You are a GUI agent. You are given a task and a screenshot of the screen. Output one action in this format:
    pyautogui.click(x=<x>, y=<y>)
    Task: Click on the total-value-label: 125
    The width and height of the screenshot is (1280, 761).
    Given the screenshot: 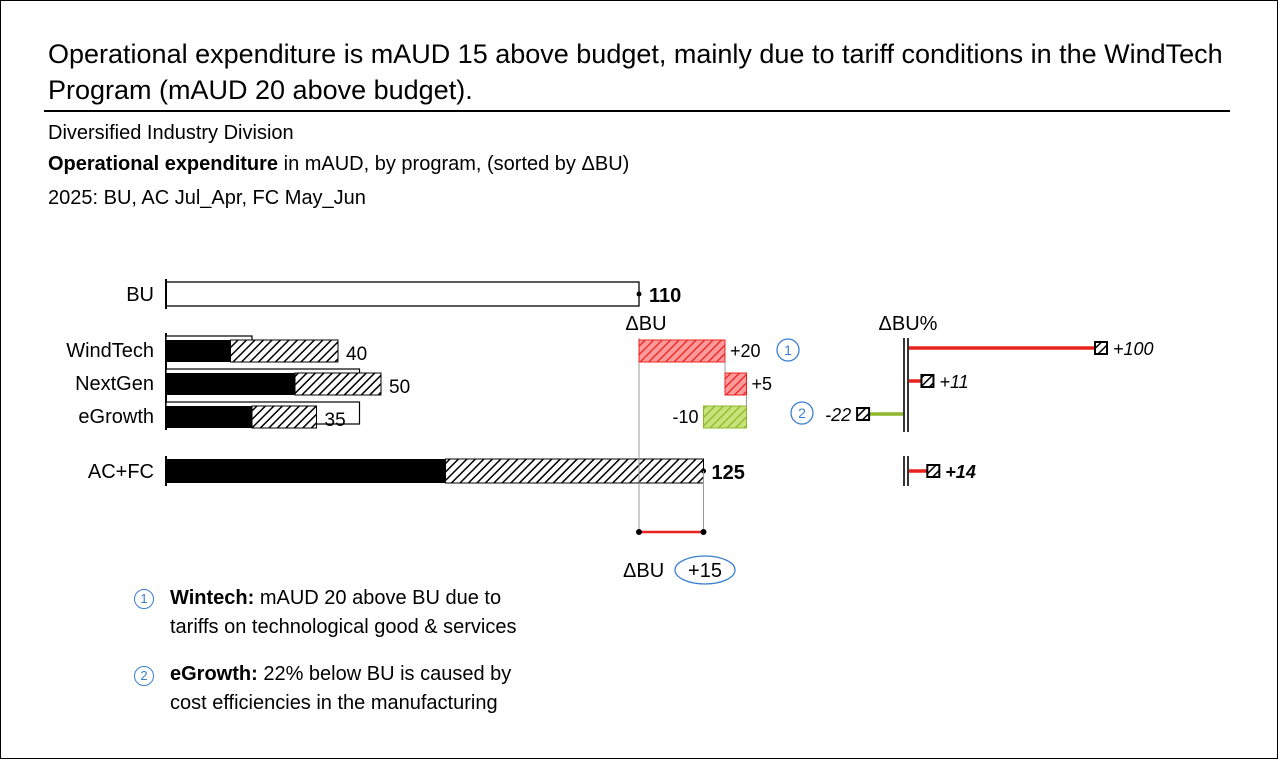 What is the action you would take?
    pyautogui.click(x=728, y=473)
    